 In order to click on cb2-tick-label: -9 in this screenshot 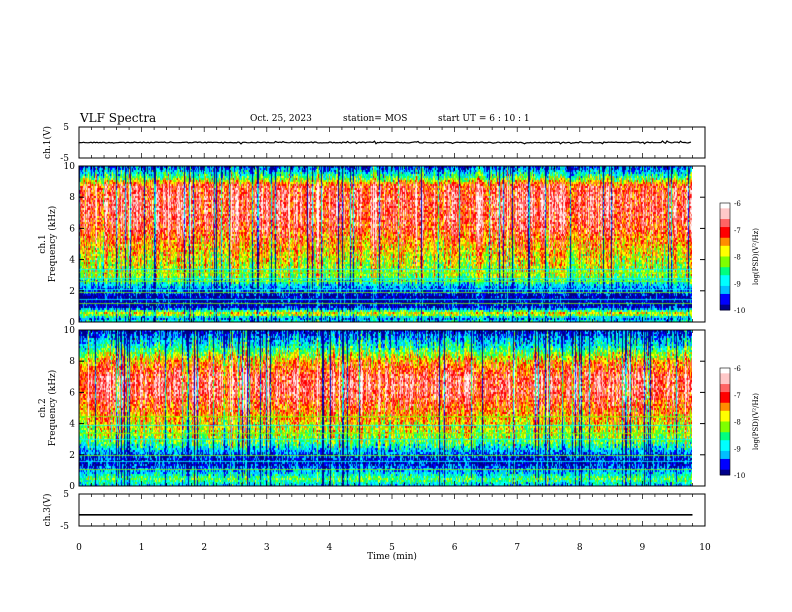, I will do `click(737, 449)`.